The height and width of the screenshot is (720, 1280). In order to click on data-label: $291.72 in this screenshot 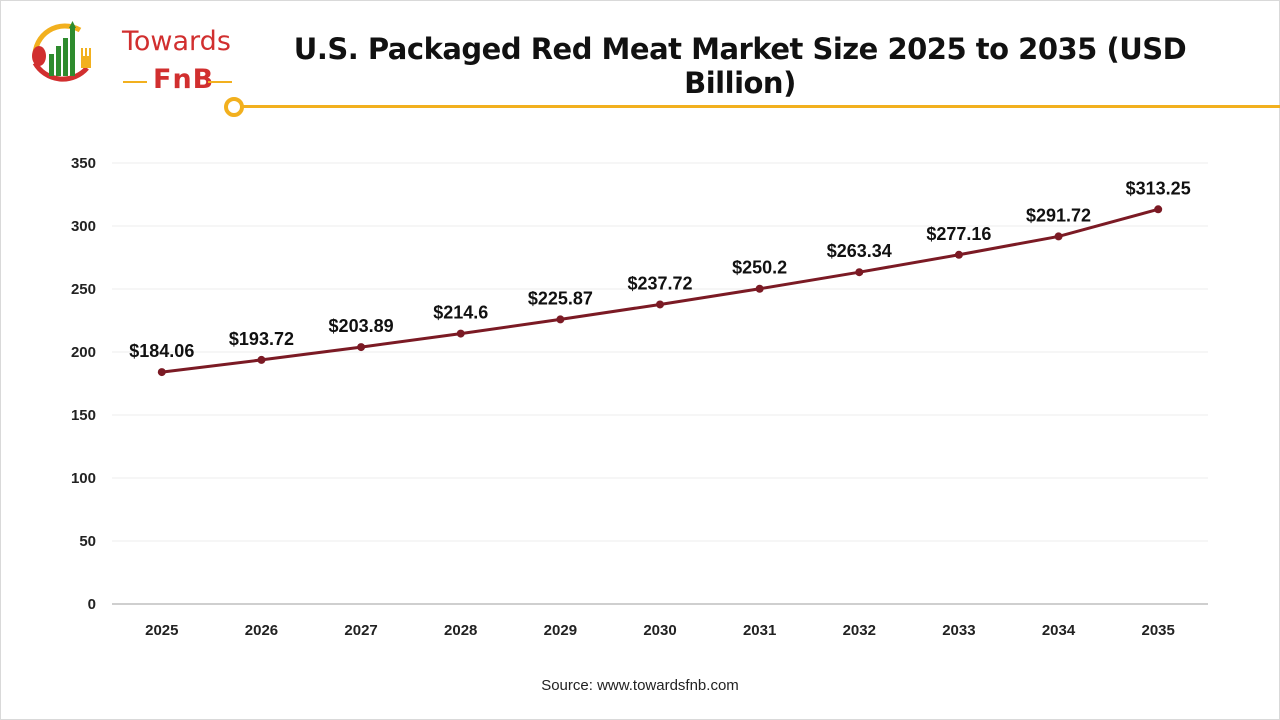, I will do `click(1058, 215)`.